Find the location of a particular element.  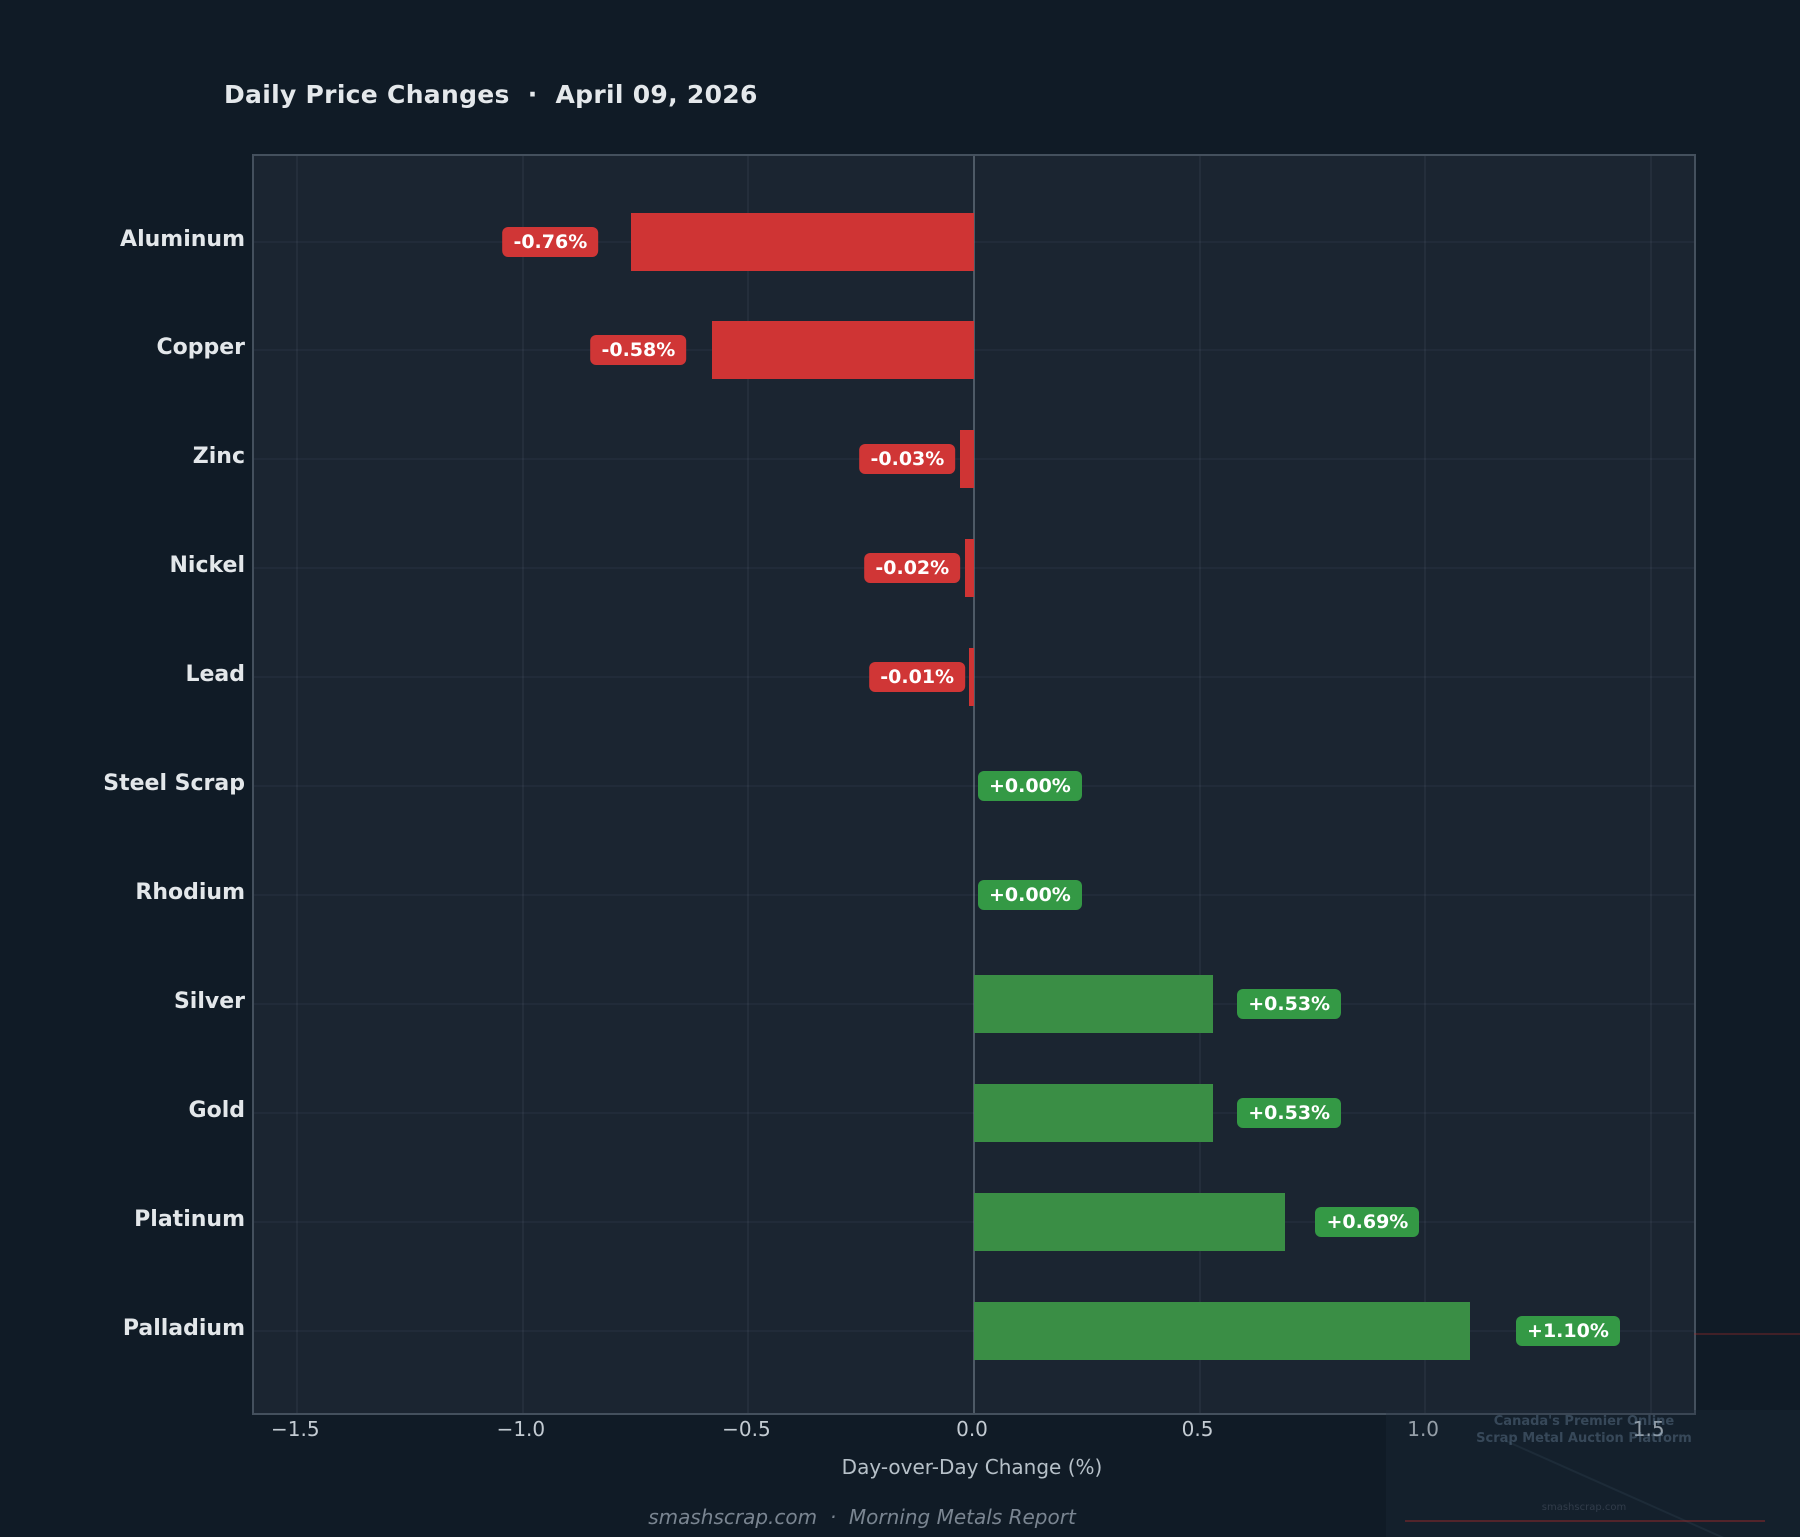

gridline-y-rhodium is located at coordinates (974, 894).